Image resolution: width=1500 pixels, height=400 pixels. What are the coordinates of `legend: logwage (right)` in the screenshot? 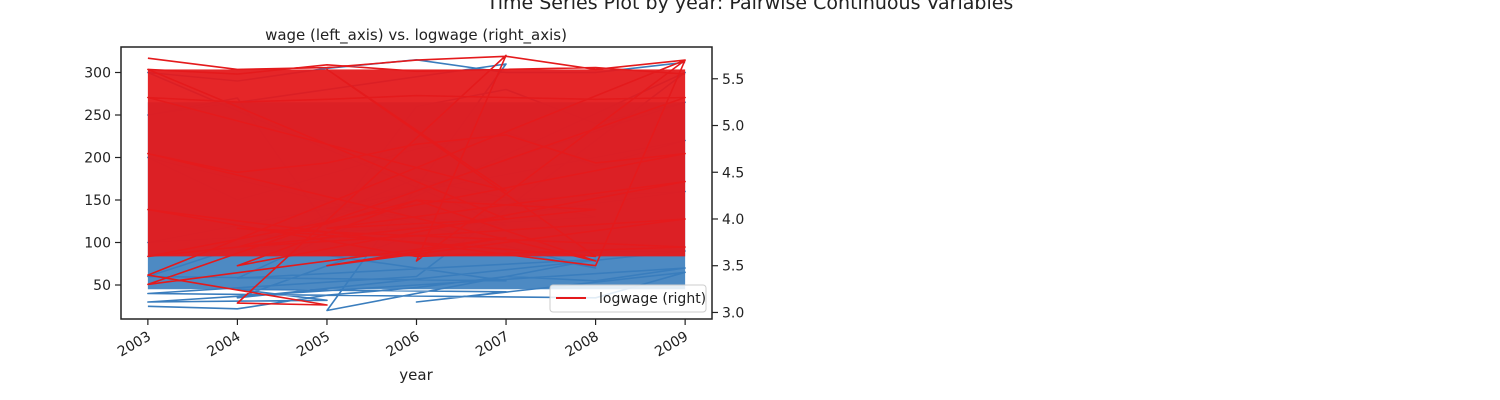 It's located at (628, 298).